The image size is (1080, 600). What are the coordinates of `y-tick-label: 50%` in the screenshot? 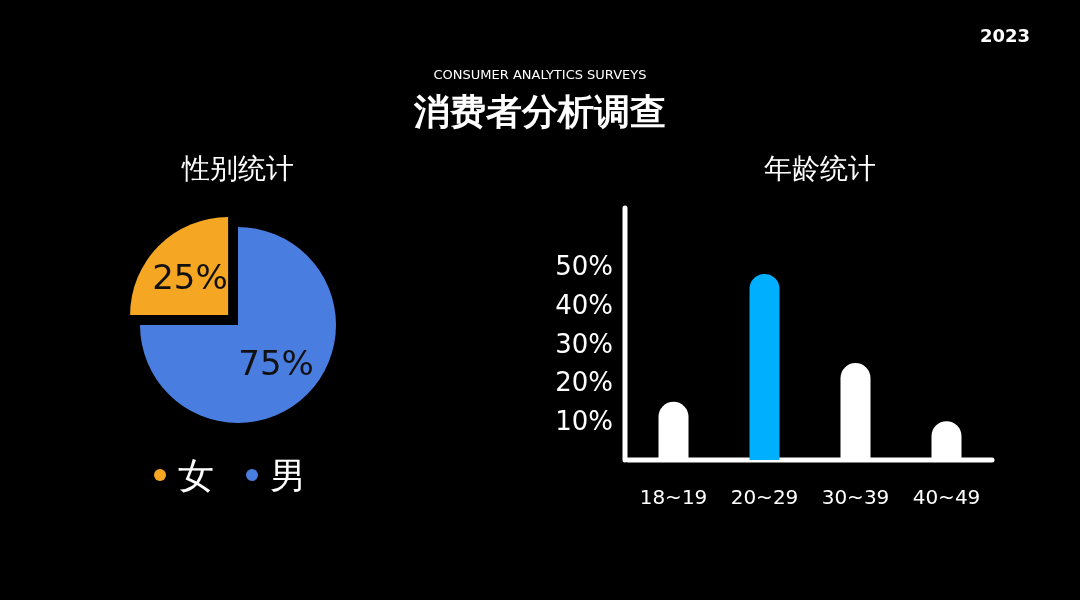 It's located at (584, 266).